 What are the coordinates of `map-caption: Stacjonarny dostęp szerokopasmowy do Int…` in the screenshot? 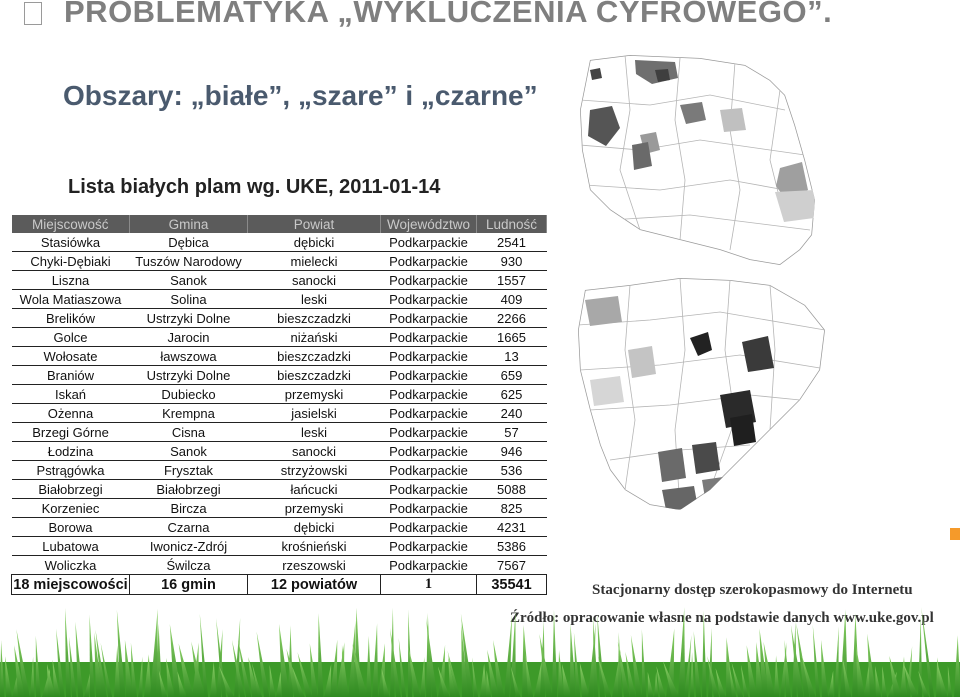 It's located at (752, 590).